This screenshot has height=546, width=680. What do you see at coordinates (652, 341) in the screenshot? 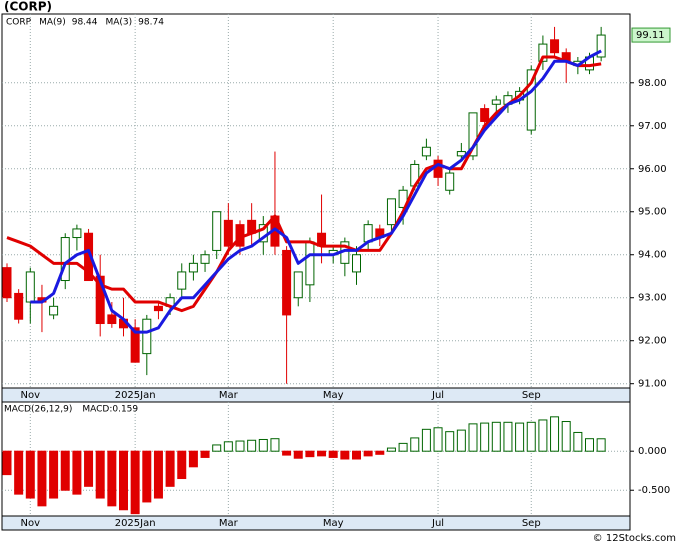
I see `y-tick-label: 92.00` at bounding box center [652, 341].